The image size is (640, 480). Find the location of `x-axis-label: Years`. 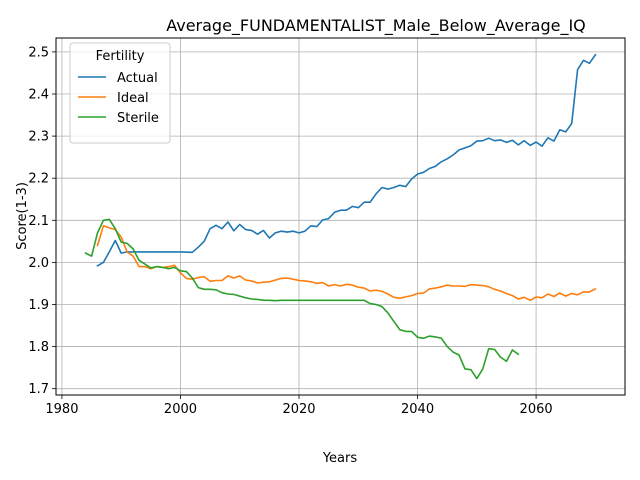

x-axis-label: Years is located at coordinates (340, 458).